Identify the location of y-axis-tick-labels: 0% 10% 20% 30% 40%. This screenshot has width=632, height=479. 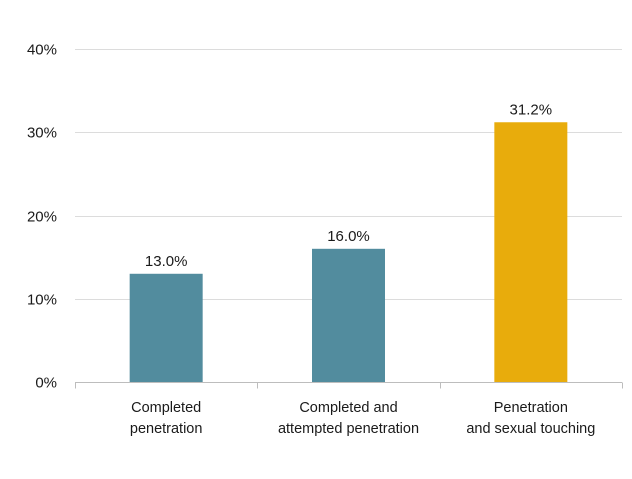
(42, 217).